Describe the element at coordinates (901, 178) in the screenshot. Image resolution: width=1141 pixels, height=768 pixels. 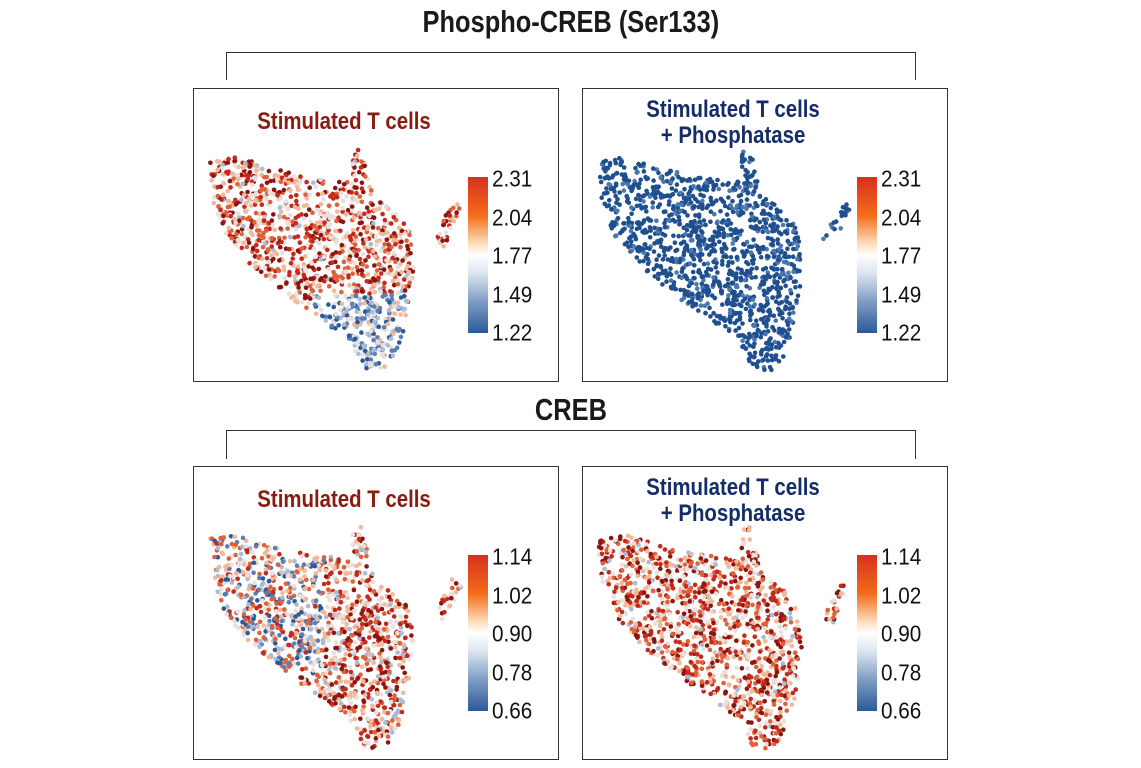
I see `colorbar-tick-label: 2.31` at that location.